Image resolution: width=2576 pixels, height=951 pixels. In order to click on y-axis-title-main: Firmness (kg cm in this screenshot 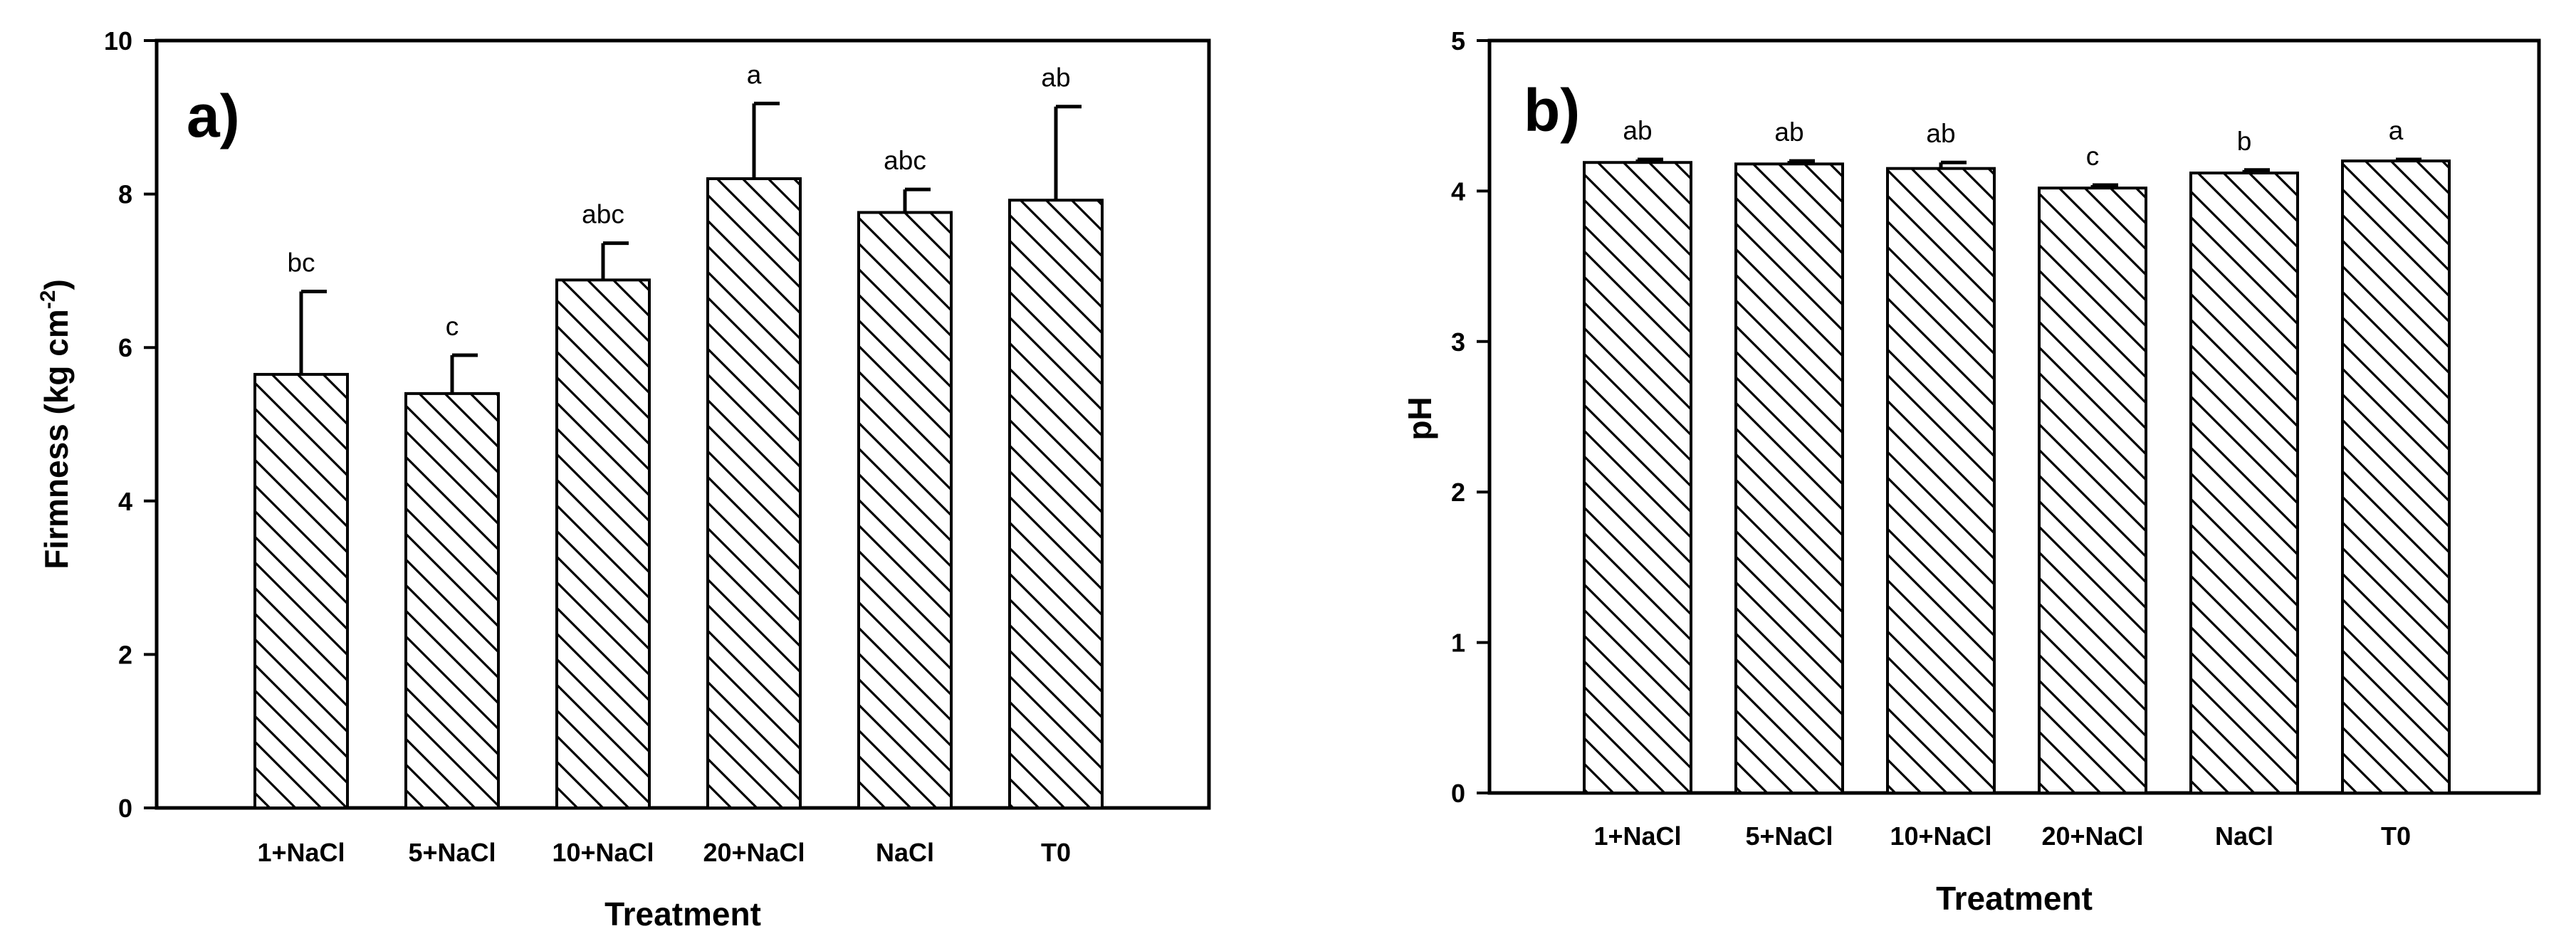, I will do `click(56, 439)`.